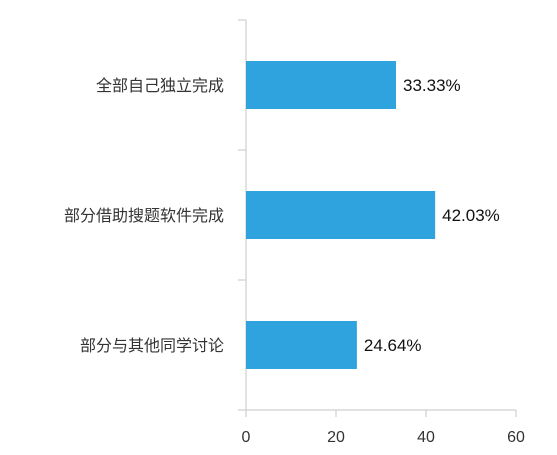  I want to click on x-tick-label: 60, so click(516, 437).